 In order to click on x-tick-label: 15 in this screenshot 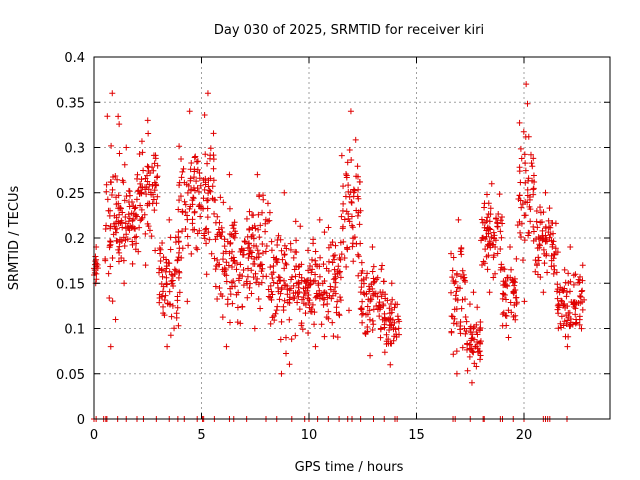, I will do `click(416, 435)`.